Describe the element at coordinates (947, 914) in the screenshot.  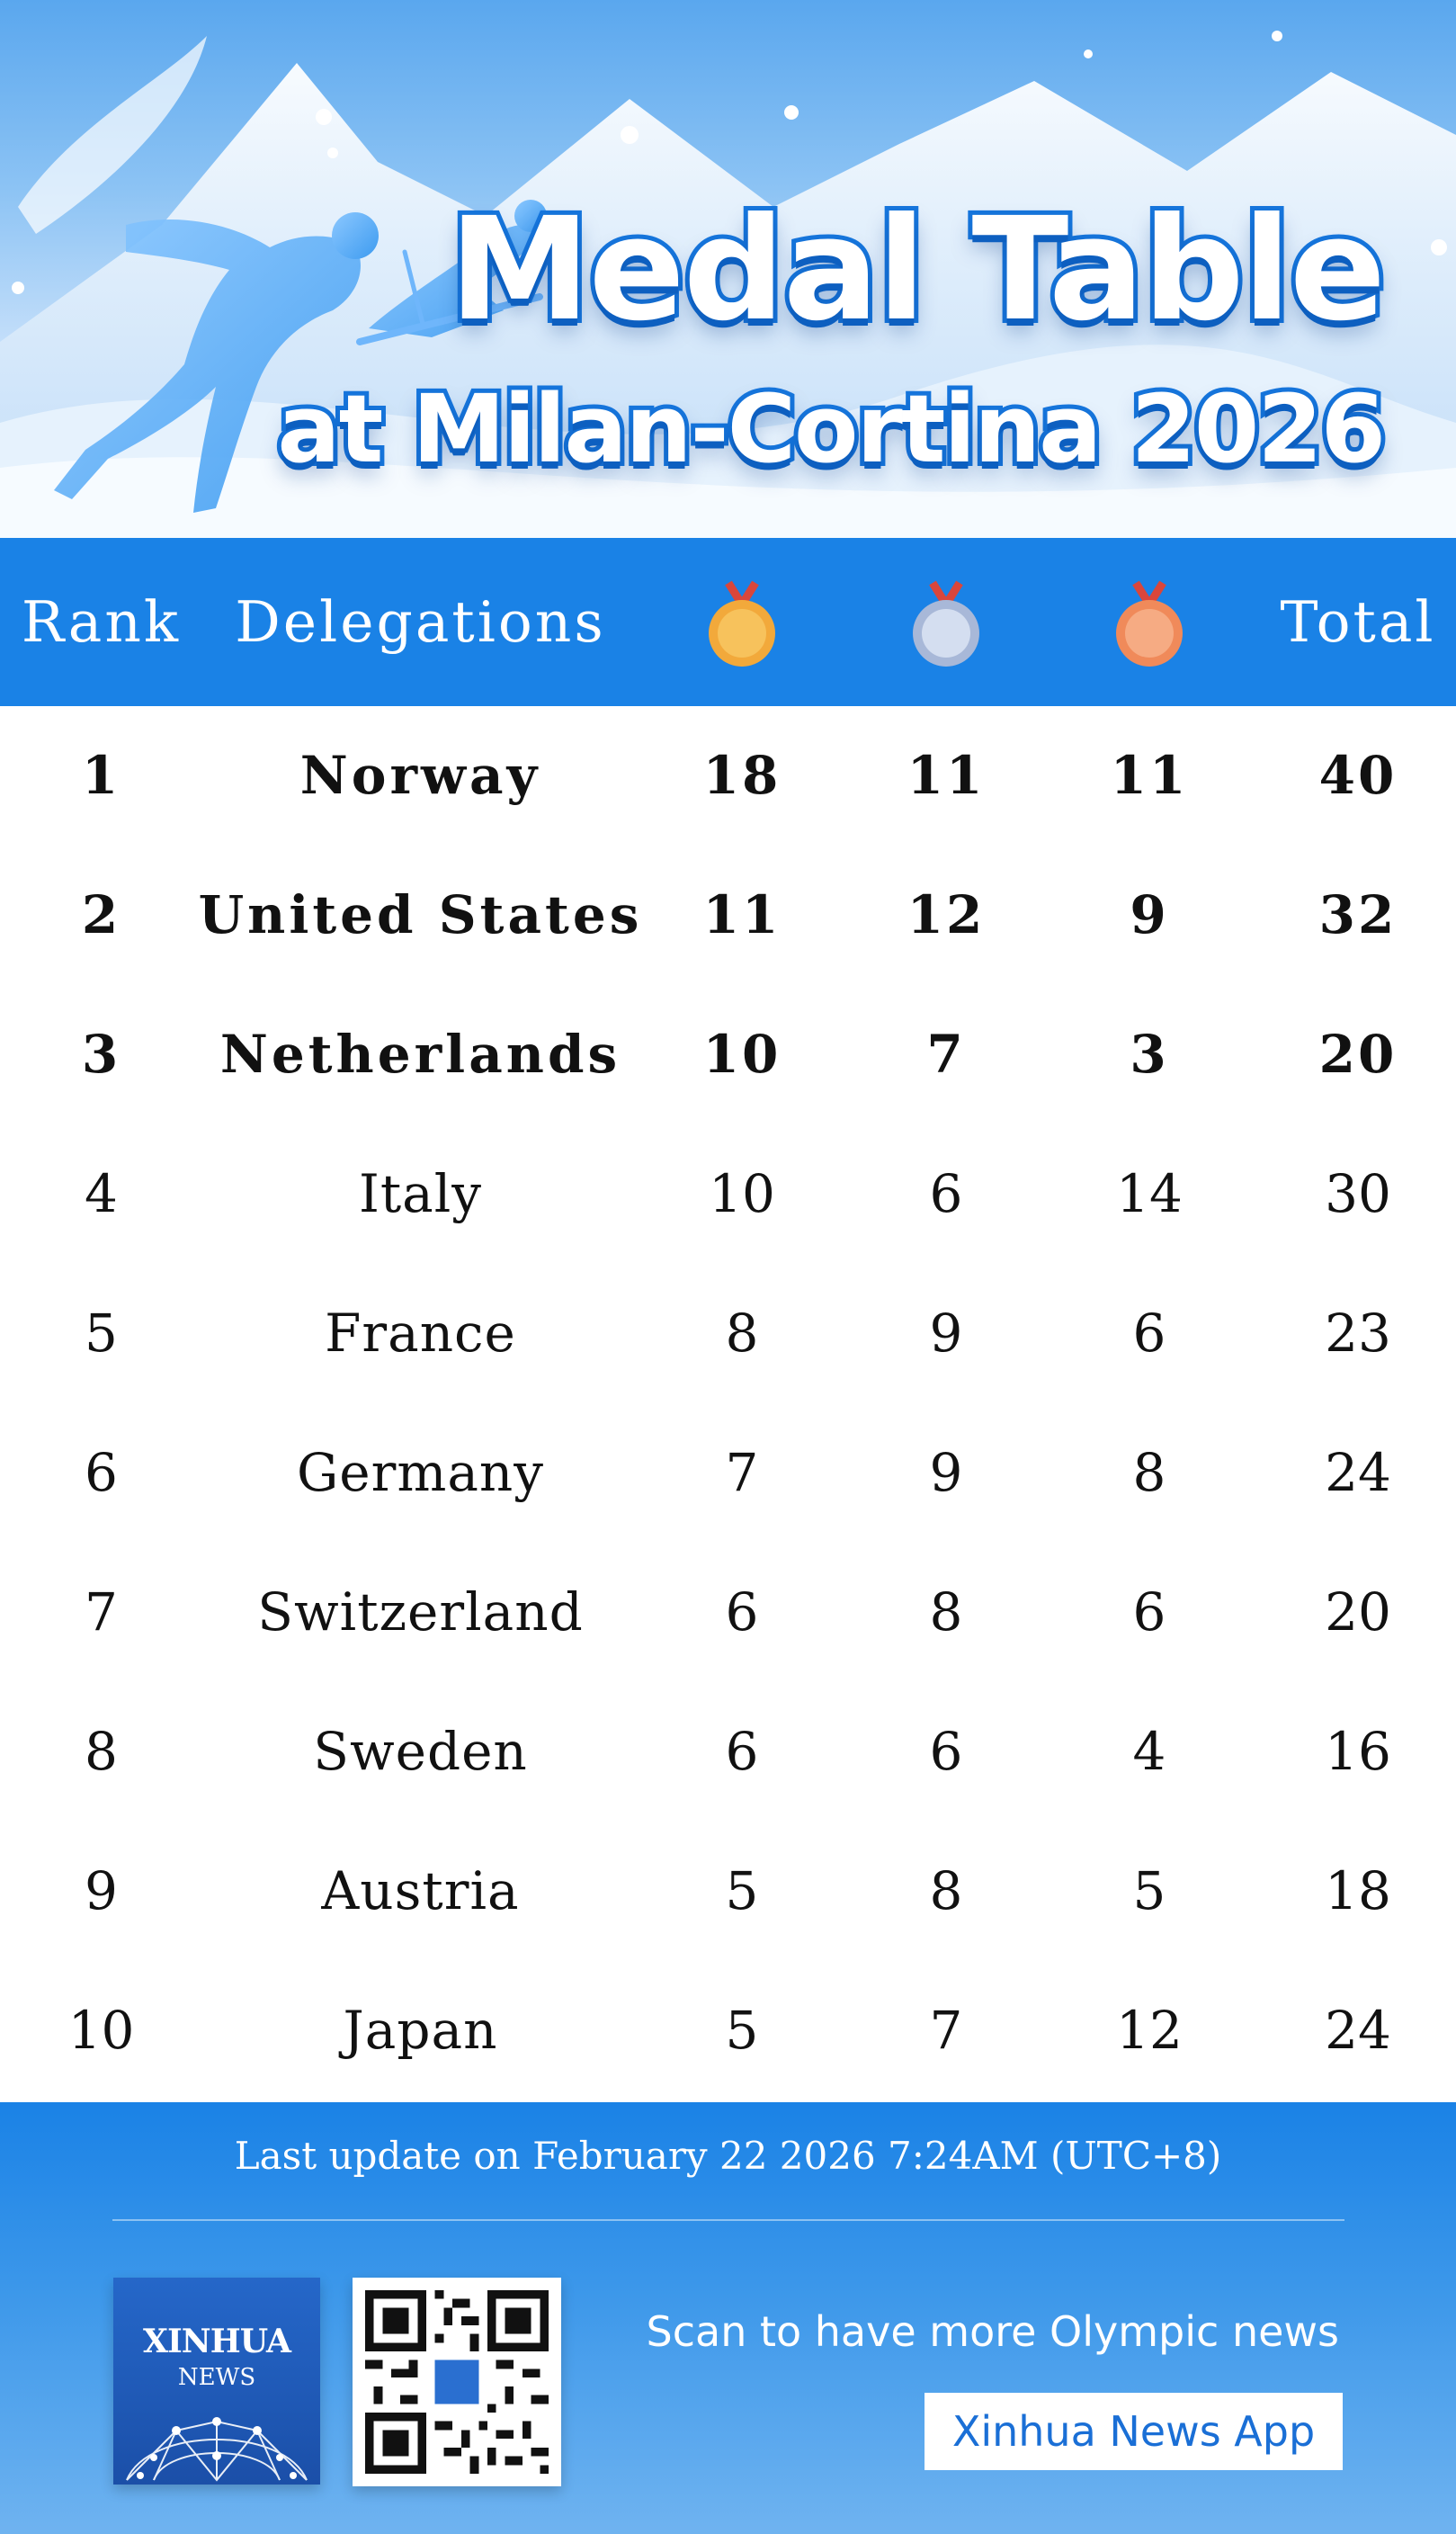
I see `silver-cell: 12` at that location.